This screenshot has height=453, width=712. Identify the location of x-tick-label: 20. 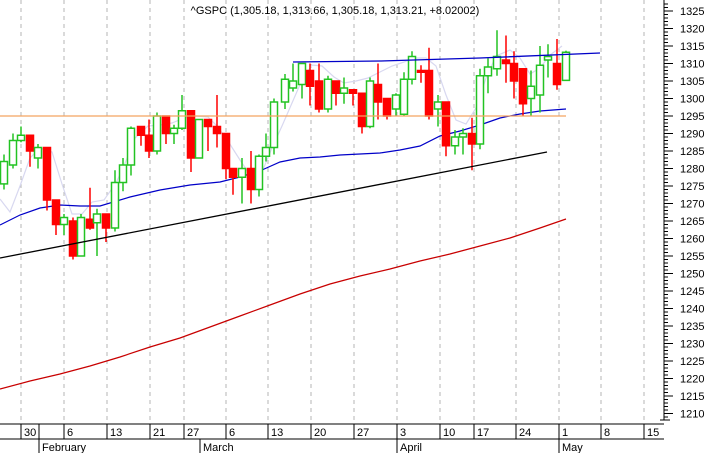
(320, 433).